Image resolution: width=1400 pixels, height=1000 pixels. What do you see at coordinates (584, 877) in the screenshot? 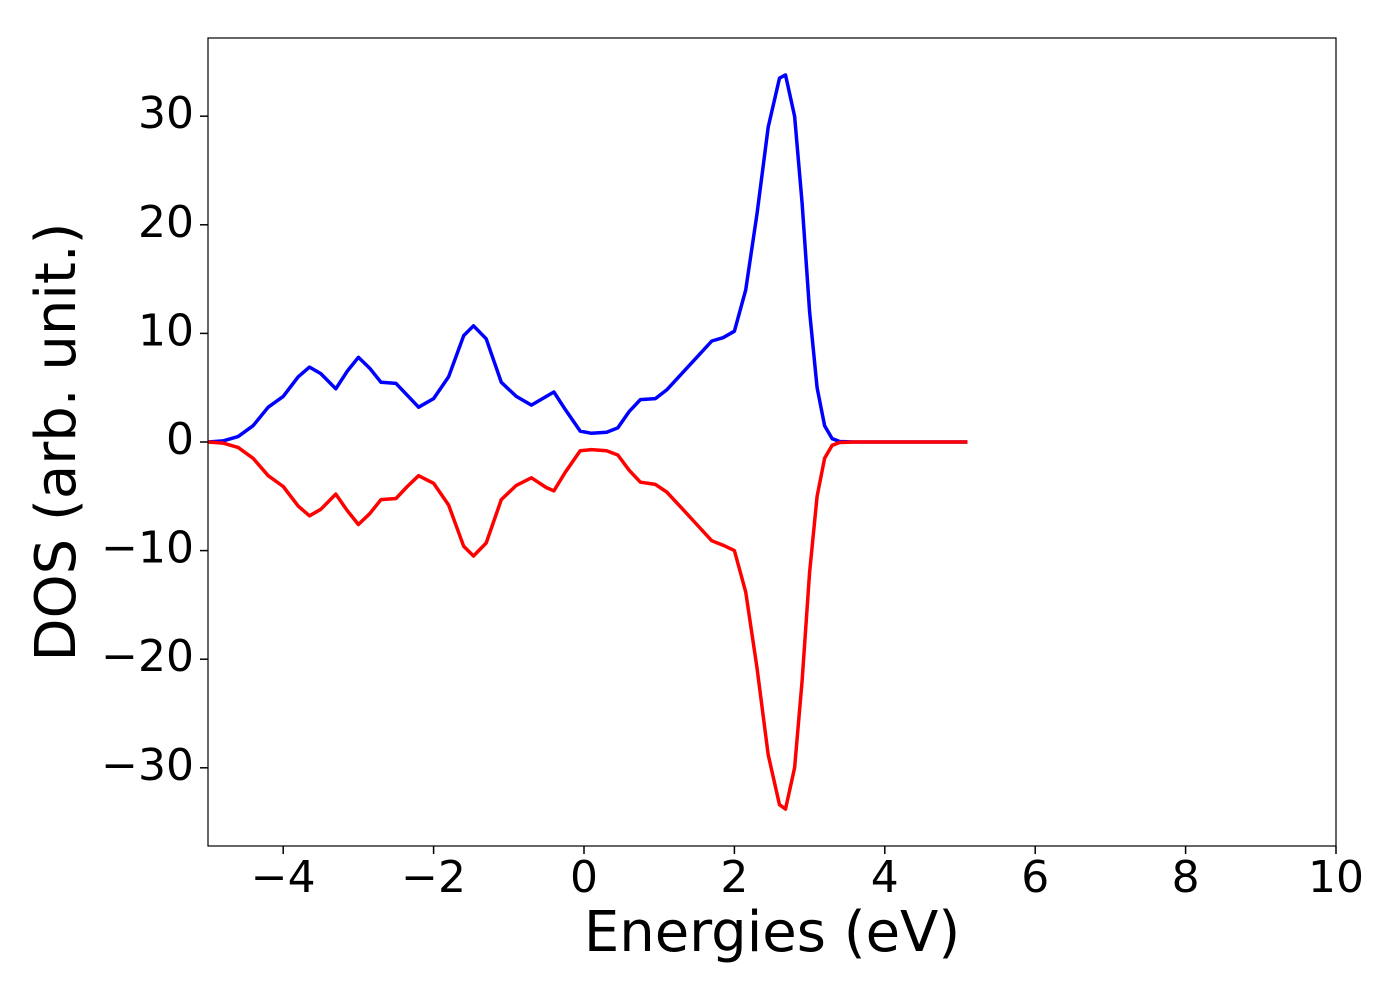
I see `x-tick-label: 0` at bounding box center [584, 877].